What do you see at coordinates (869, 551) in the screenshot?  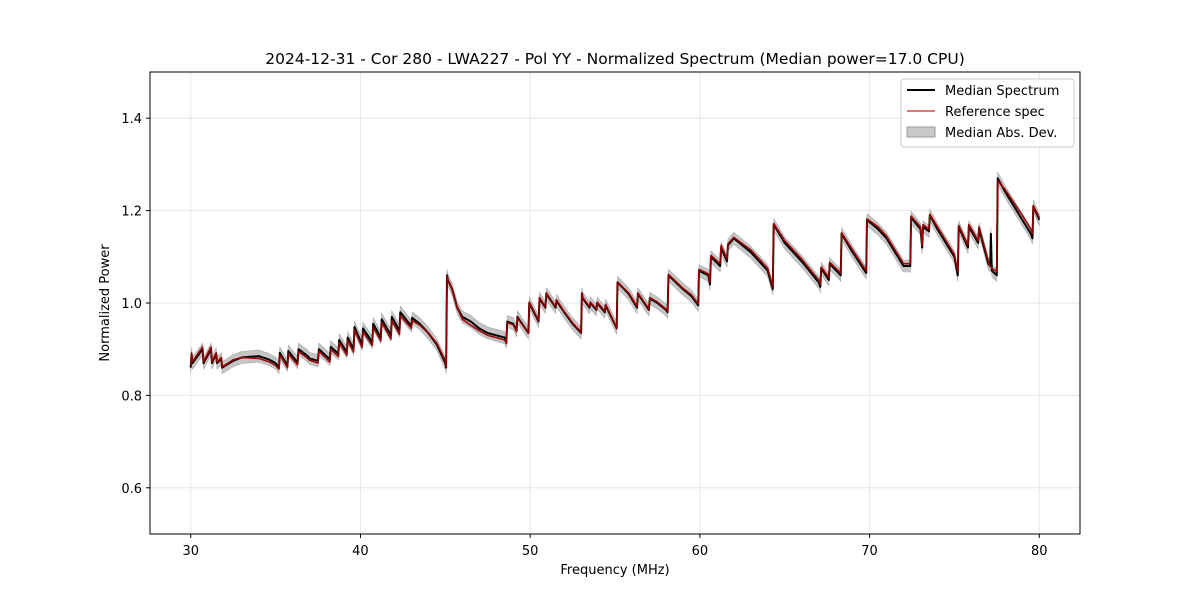 I see `x-tick-label: 70` at bounding box center [869, 551].